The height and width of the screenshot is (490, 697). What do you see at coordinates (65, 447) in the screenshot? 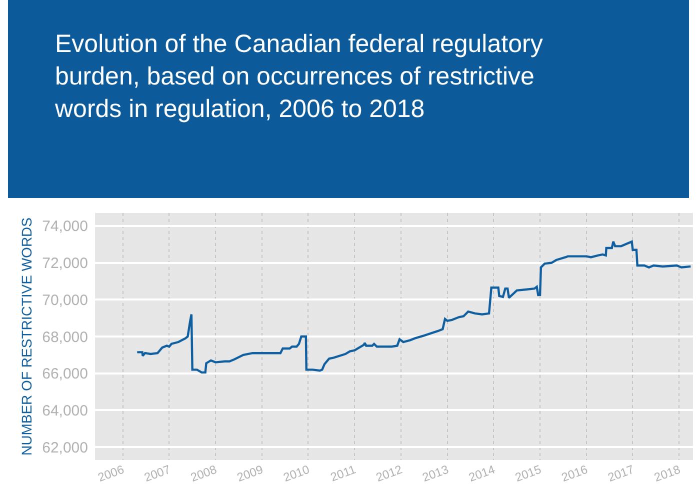
I see `y-tick-label: 62,000` at bounding box center [65, 447].